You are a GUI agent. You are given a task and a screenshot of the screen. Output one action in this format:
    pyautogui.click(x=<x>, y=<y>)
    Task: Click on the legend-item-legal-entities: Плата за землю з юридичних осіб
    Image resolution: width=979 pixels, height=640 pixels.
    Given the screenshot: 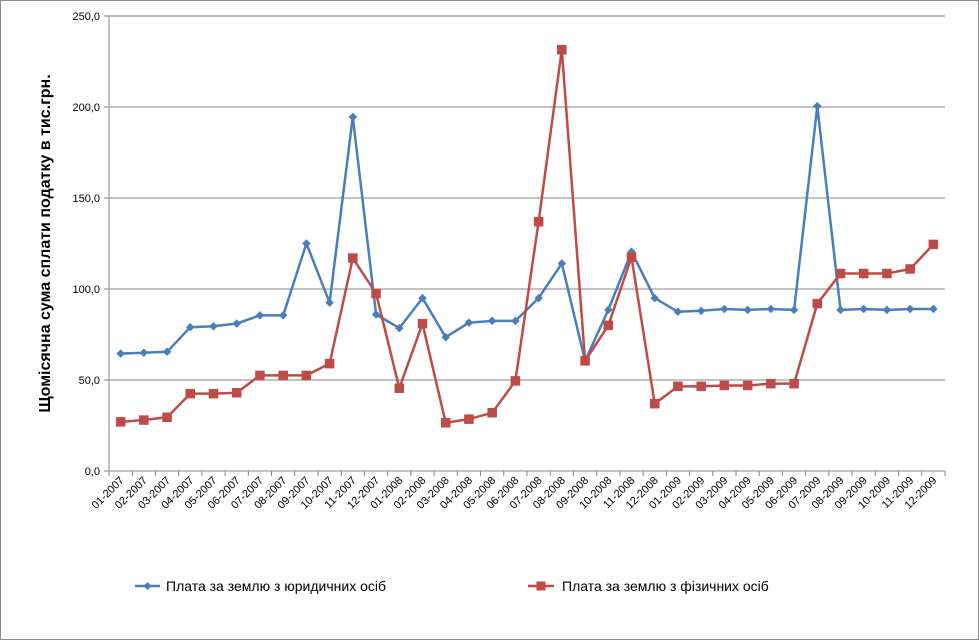 What is the action you would take?
    pyautogui.click(x=260, y=586)
    